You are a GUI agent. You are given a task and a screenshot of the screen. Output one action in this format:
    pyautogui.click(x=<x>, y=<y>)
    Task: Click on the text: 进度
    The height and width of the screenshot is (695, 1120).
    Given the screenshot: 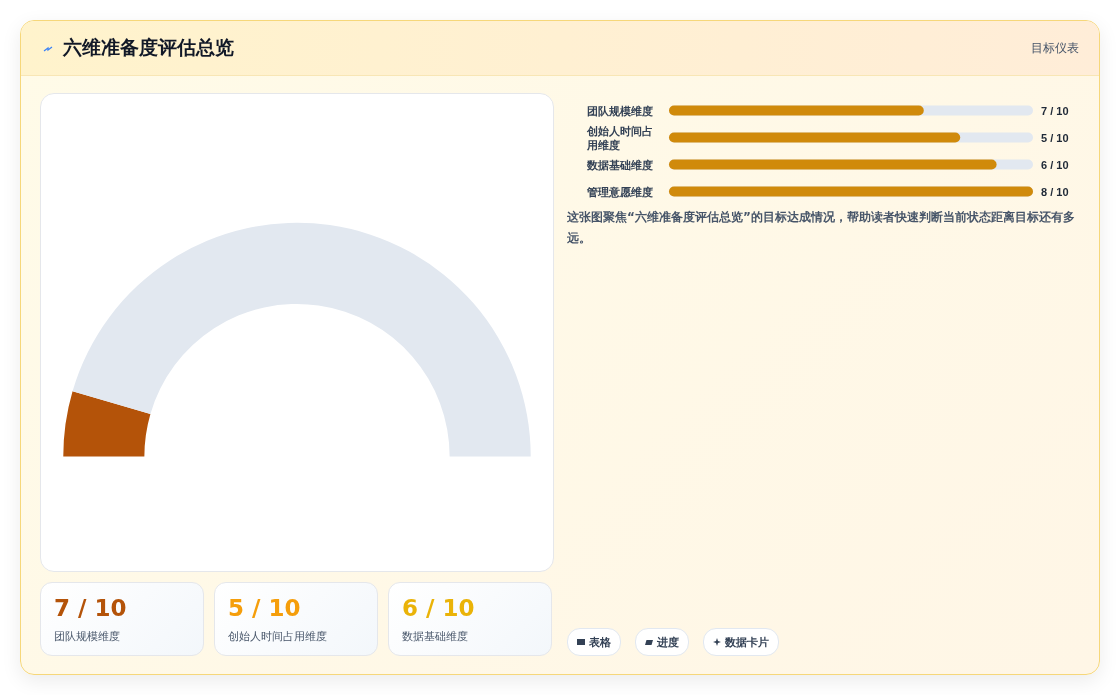 What is the action you would take?
    pyautogui.click(x=668, y=642)
    